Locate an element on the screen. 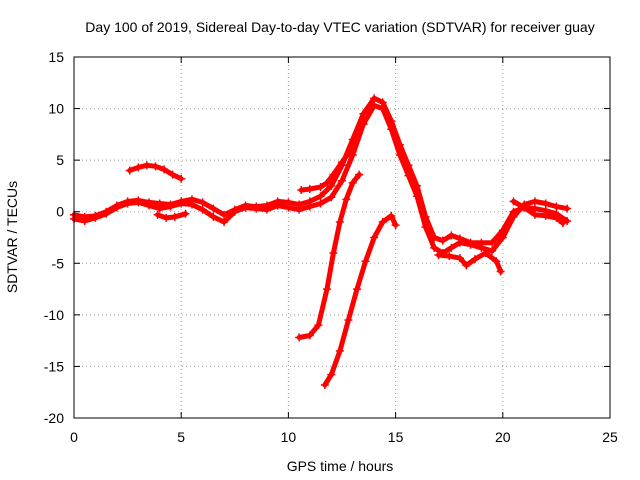  y-tick-label: -20 is located at coordinates (54, 418).